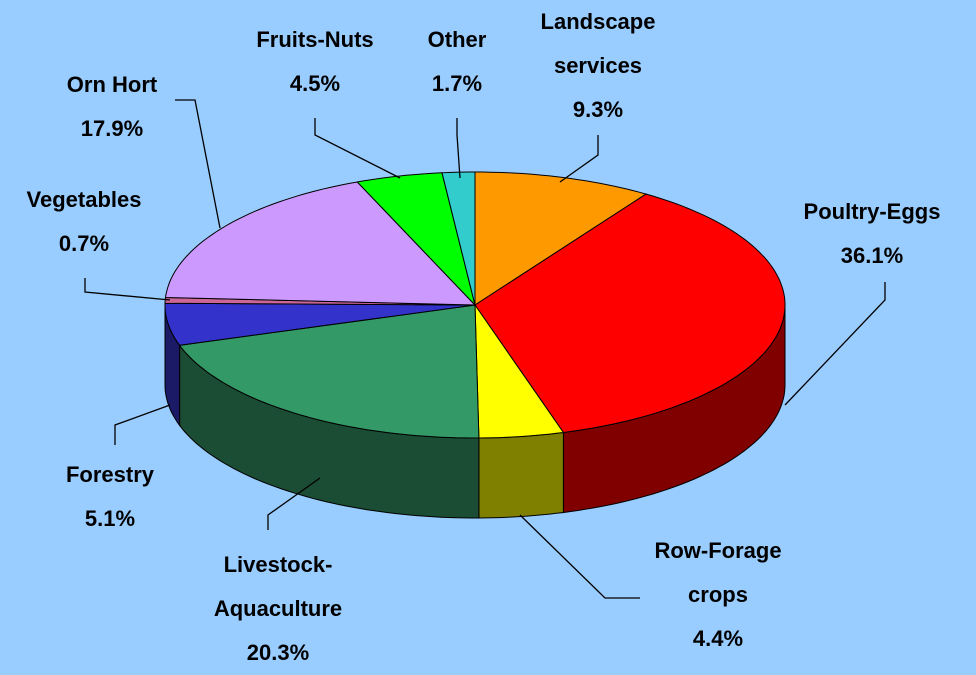  I want to click on slice-label: Livestock-Aquaculture 20.3%, so click(278, 609).